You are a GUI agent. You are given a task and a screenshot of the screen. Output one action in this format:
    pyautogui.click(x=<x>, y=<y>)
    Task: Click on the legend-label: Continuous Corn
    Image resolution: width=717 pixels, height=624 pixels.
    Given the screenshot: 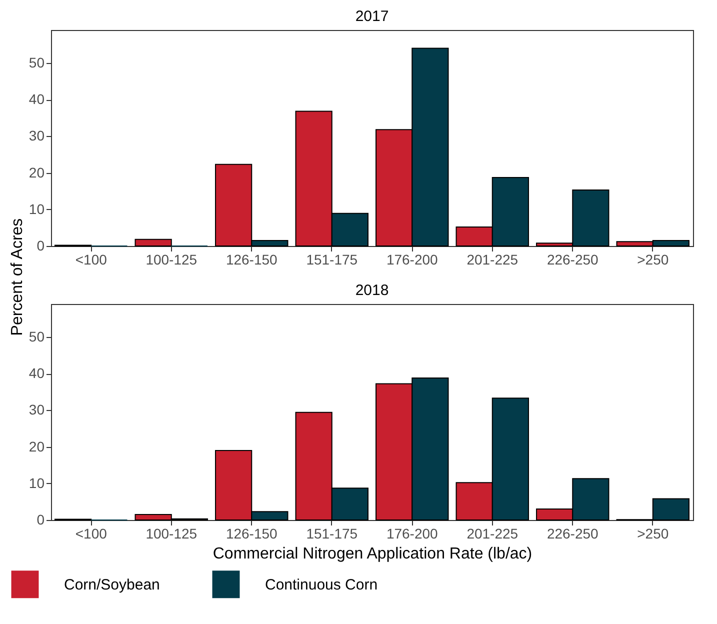 What is the action you would take?
    pyautogui.click(x=321, y=585)
    